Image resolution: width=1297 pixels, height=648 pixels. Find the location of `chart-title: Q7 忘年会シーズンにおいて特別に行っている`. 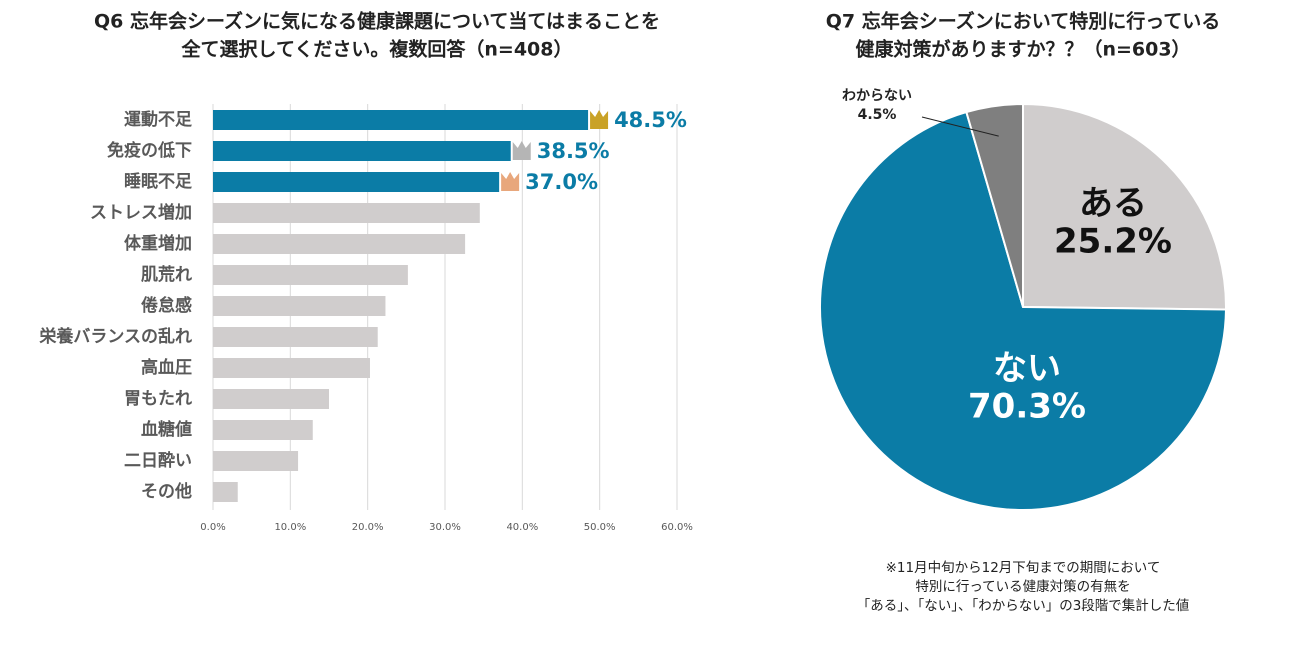

chart-title: Q7 忘年会シーズンにおいて特別に行っている is located at coordinates (1023, 21).